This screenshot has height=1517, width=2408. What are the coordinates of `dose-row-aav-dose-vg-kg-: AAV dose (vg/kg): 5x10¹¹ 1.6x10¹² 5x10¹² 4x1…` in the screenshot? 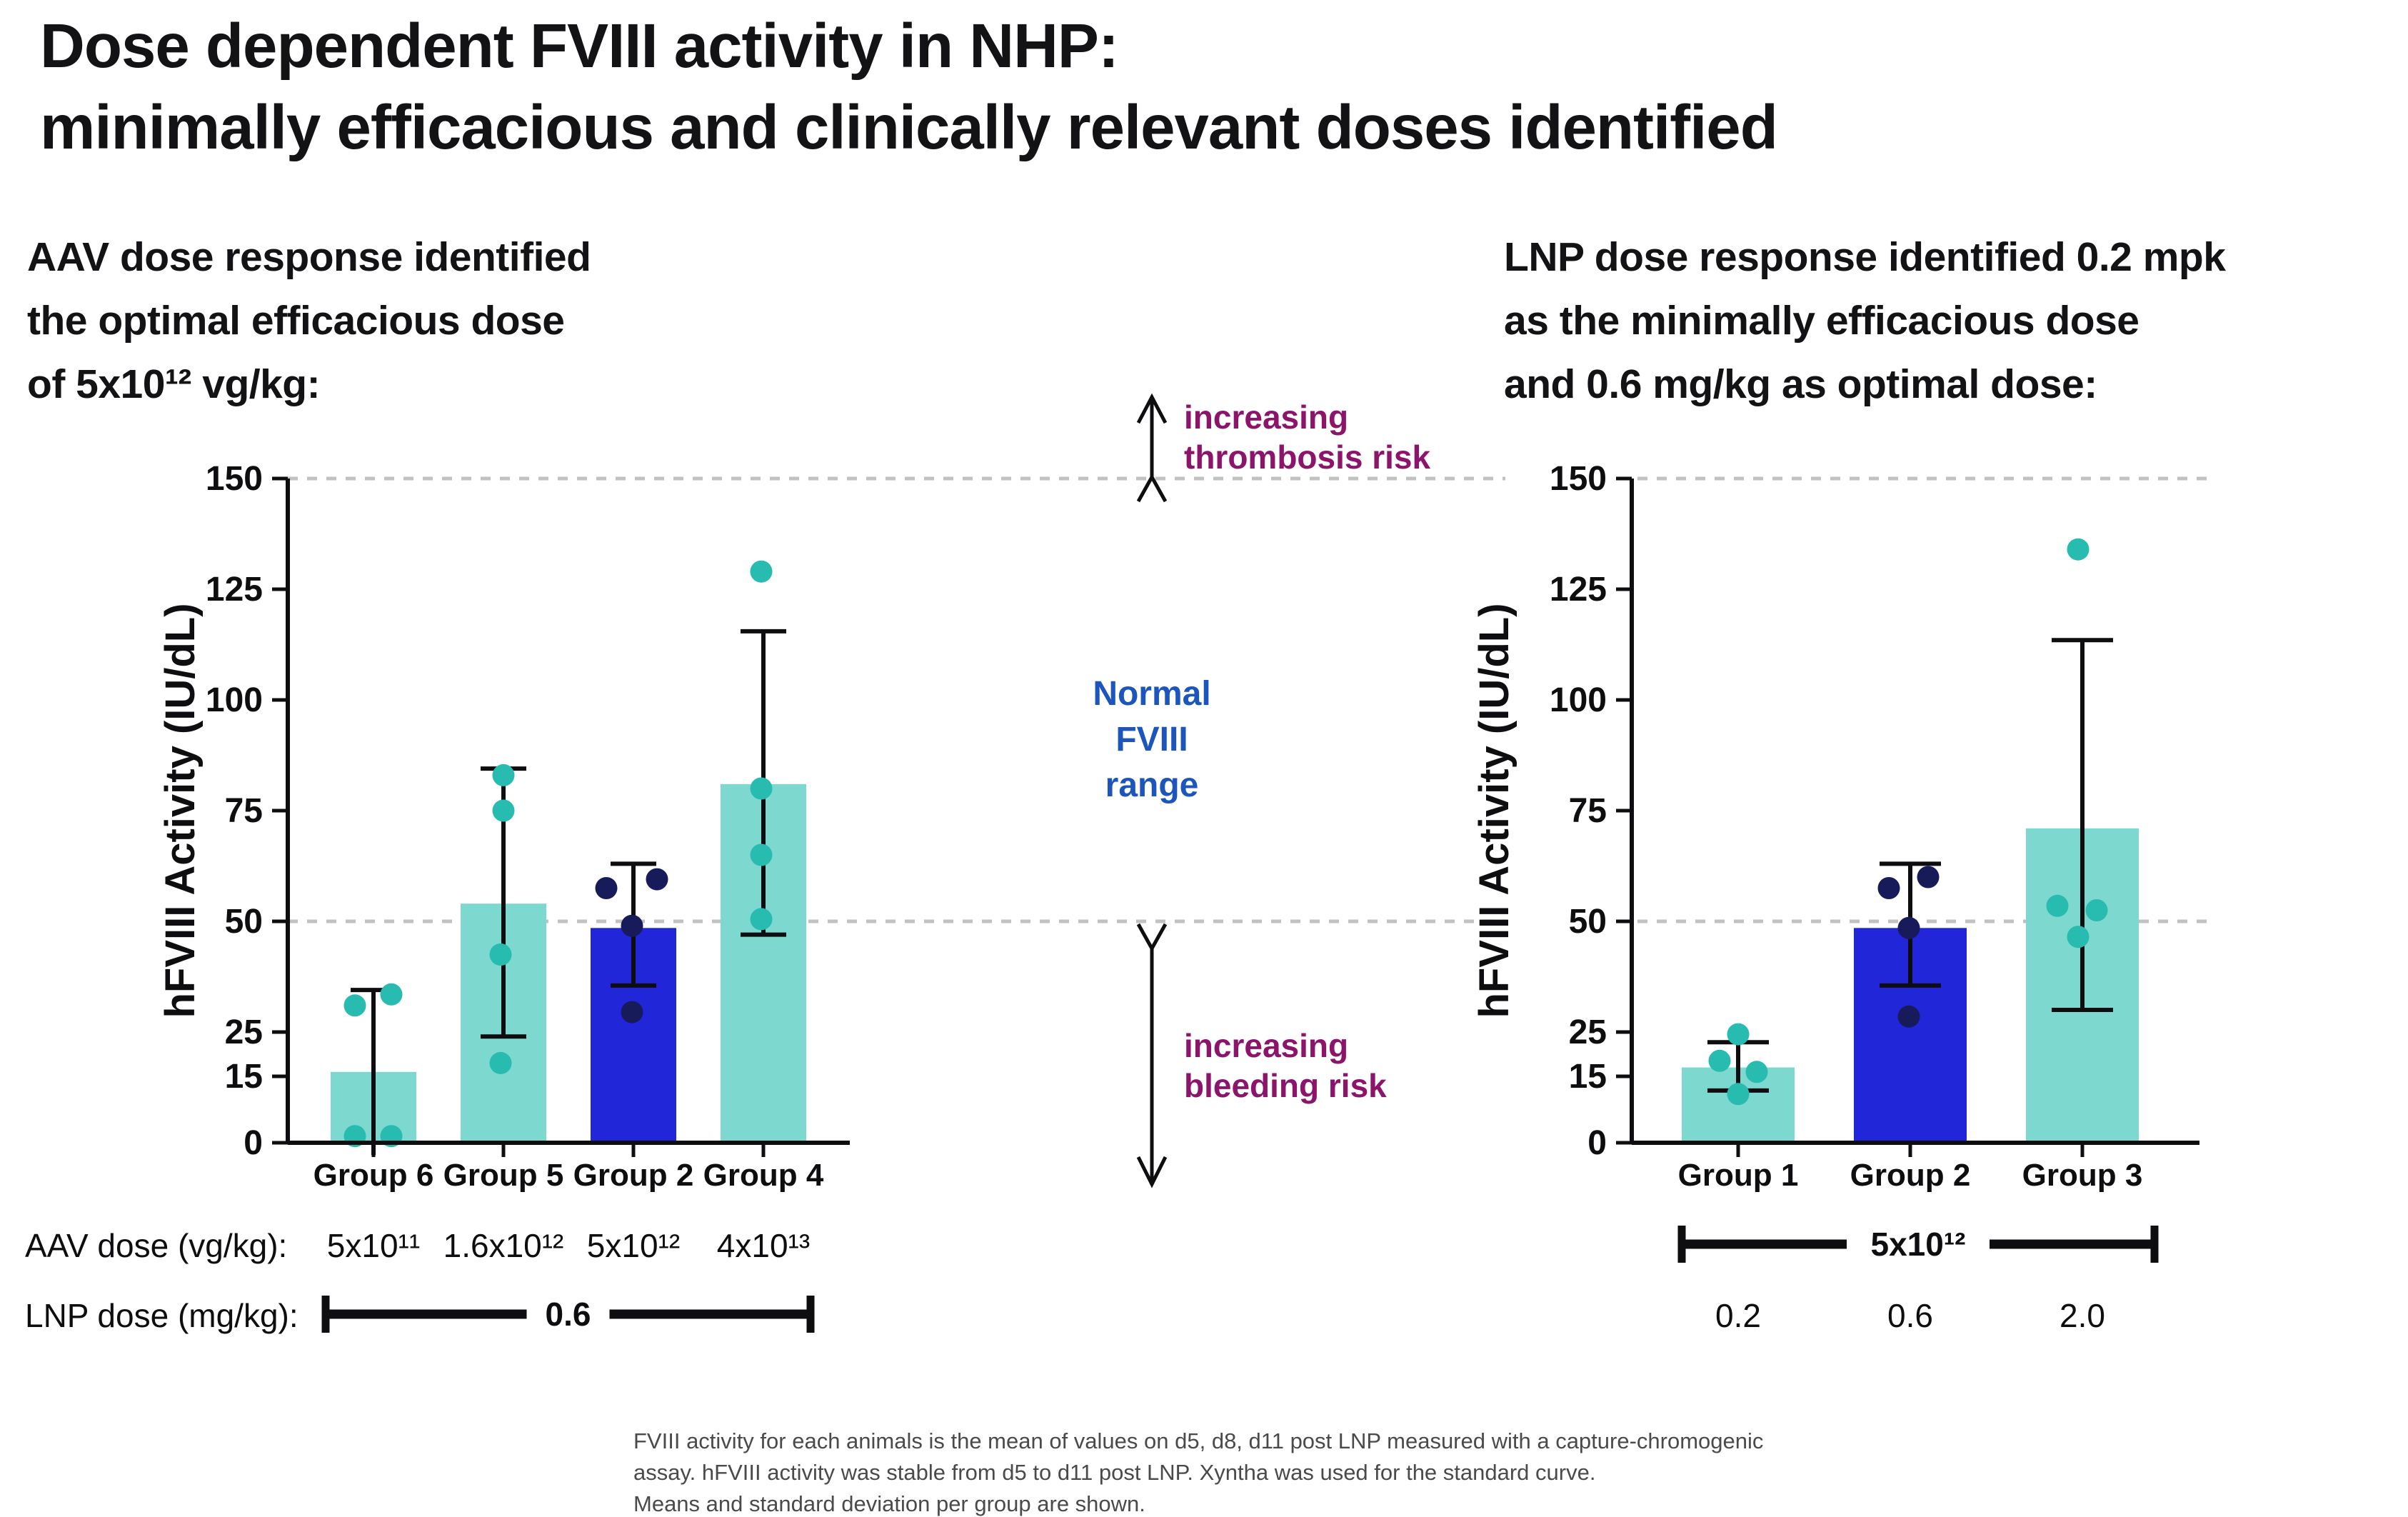 It's located at (418, 1245).